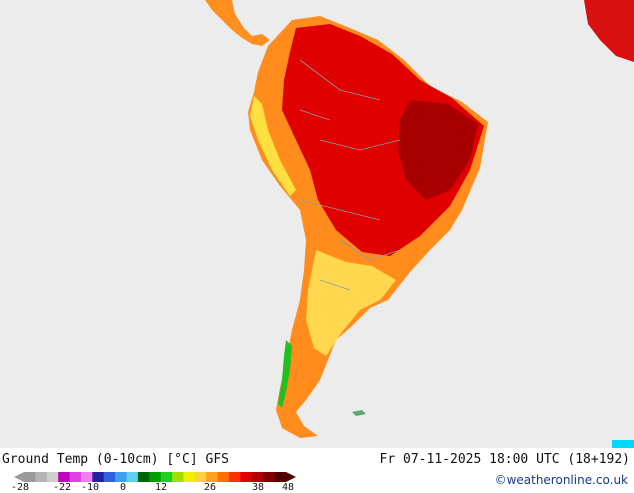 This screenshot has height=493, width=634. I want to click on legend-arrow-left, so click(19, 477).